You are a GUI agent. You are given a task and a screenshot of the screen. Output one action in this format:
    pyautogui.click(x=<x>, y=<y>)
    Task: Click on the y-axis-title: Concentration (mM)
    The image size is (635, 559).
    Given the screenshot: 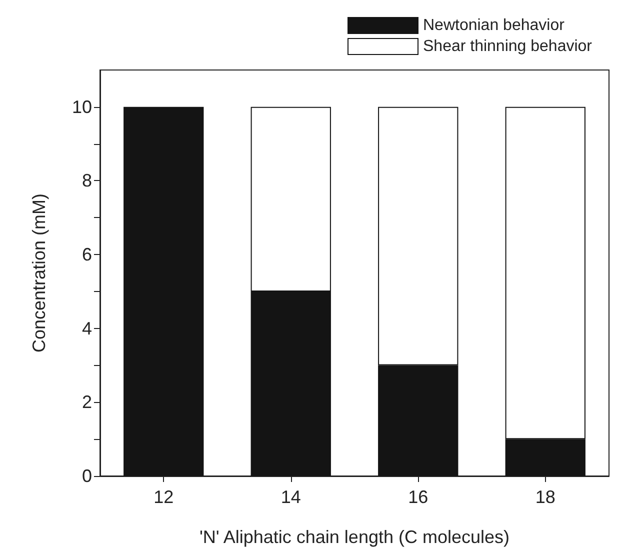 What is the action you would take?
    pyautogui.click(x=39, y=273)
    